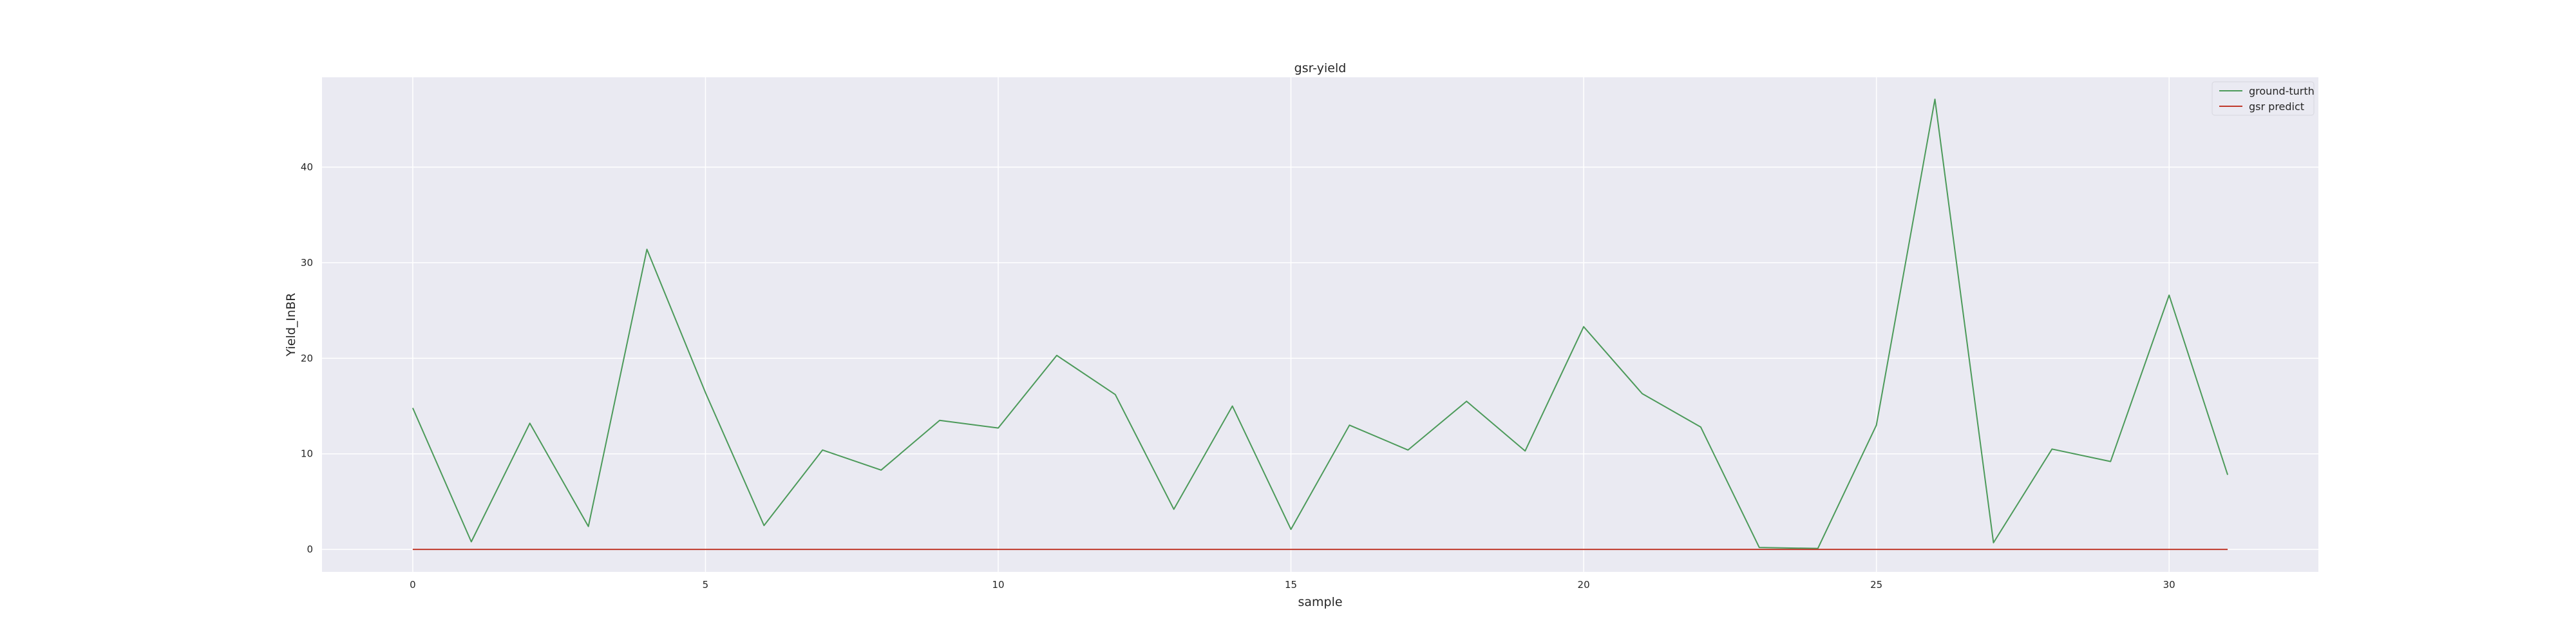 The image size is (2576, 644). I want to click on y-tick-label: 40, so click(307, 167).